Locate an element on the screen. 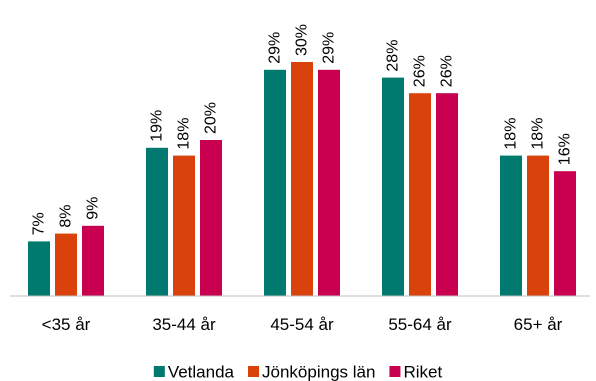 The width and height of the screenshot is (596, 381). legend-item: Riket is located at coordinates (415, 372).